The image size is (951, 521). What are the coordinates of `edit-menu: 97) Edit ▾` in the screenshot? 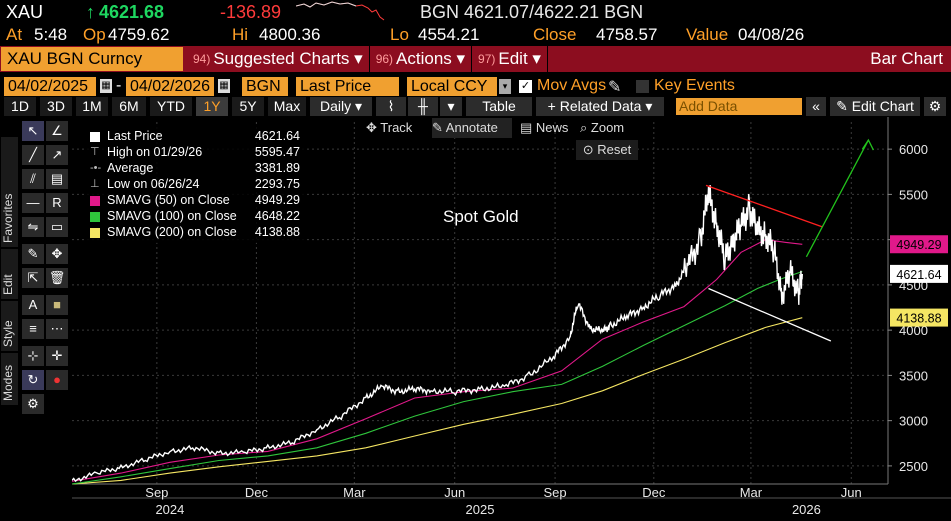 It's located at (510, 59).